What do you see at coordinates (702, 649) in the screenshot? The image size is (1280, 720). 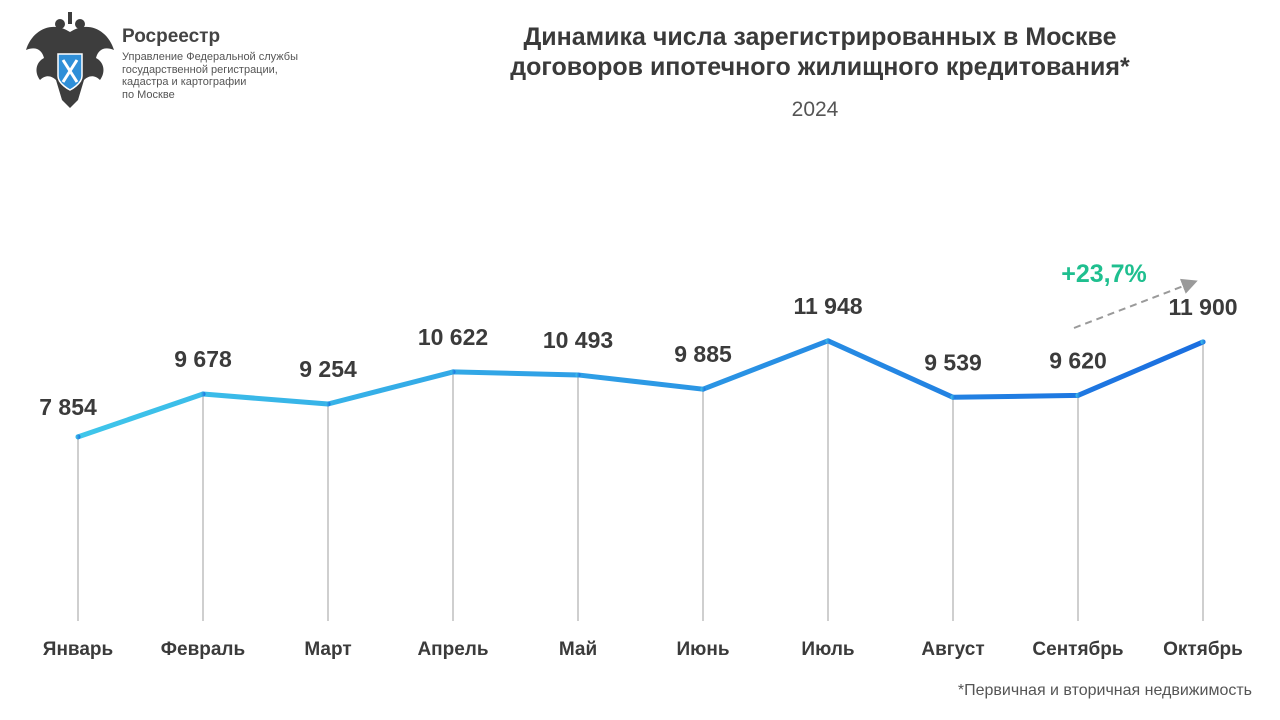 I see `x-tick-label: Июнь` at bounding box center [702, 649].